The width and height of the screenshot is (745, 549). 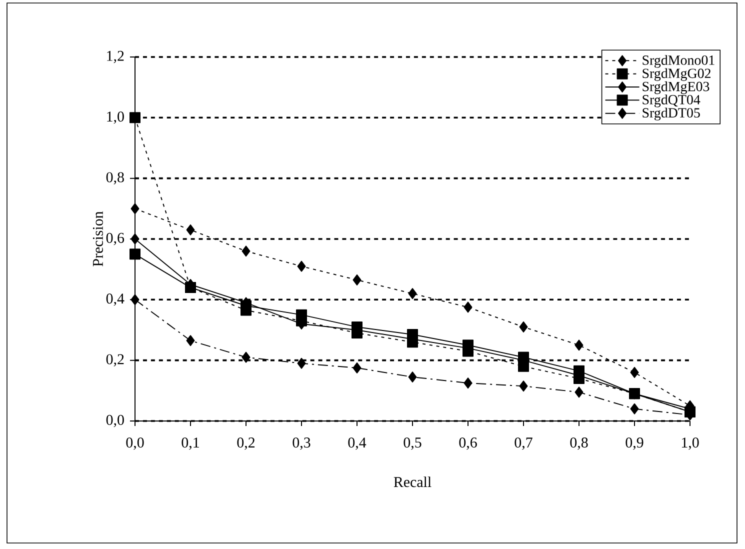 What do you see at coordinates (635, 444) in the screenshot?
I see `x-tick-label: 0,9` at bounding box center [635, 444].